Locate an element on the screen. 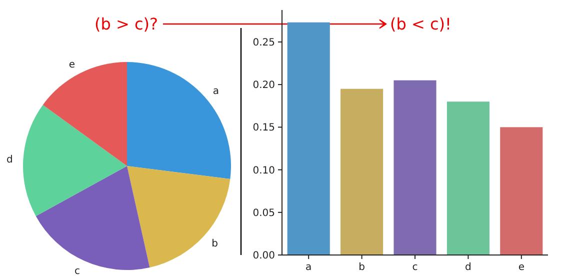 The height and width of the screenshot is (280, 561). x-tick-label: d is located at coordinates (468, 267).